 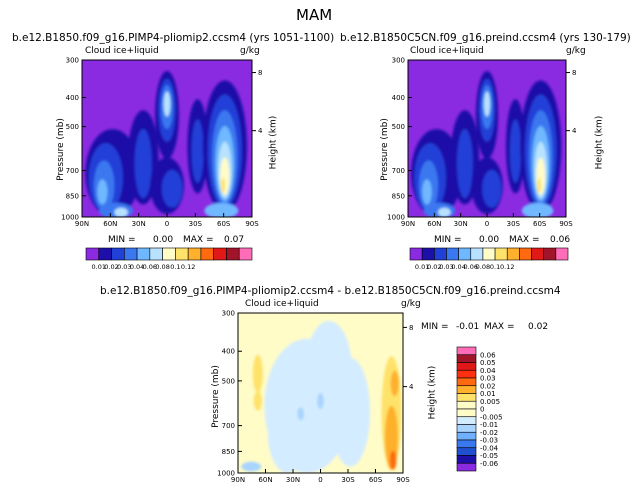 What do you see at coordinates (486, 143) in the screenshot?
I see `right-field` at bounding box center [486, 143].